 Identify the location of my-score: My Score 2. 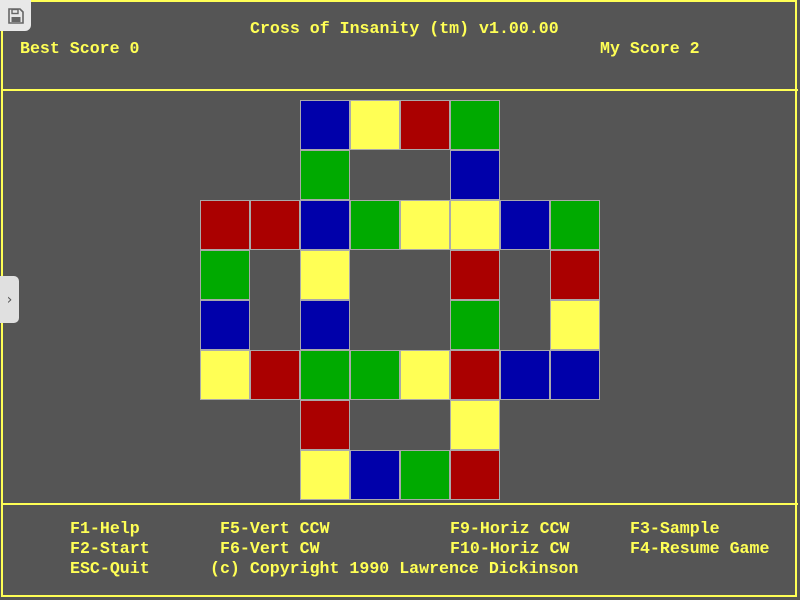
(650, 48).